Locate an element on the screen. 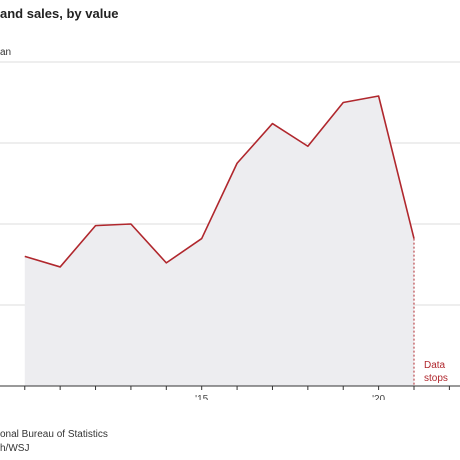  x-axis: '15 '20 is located at coordinates (230, 392).